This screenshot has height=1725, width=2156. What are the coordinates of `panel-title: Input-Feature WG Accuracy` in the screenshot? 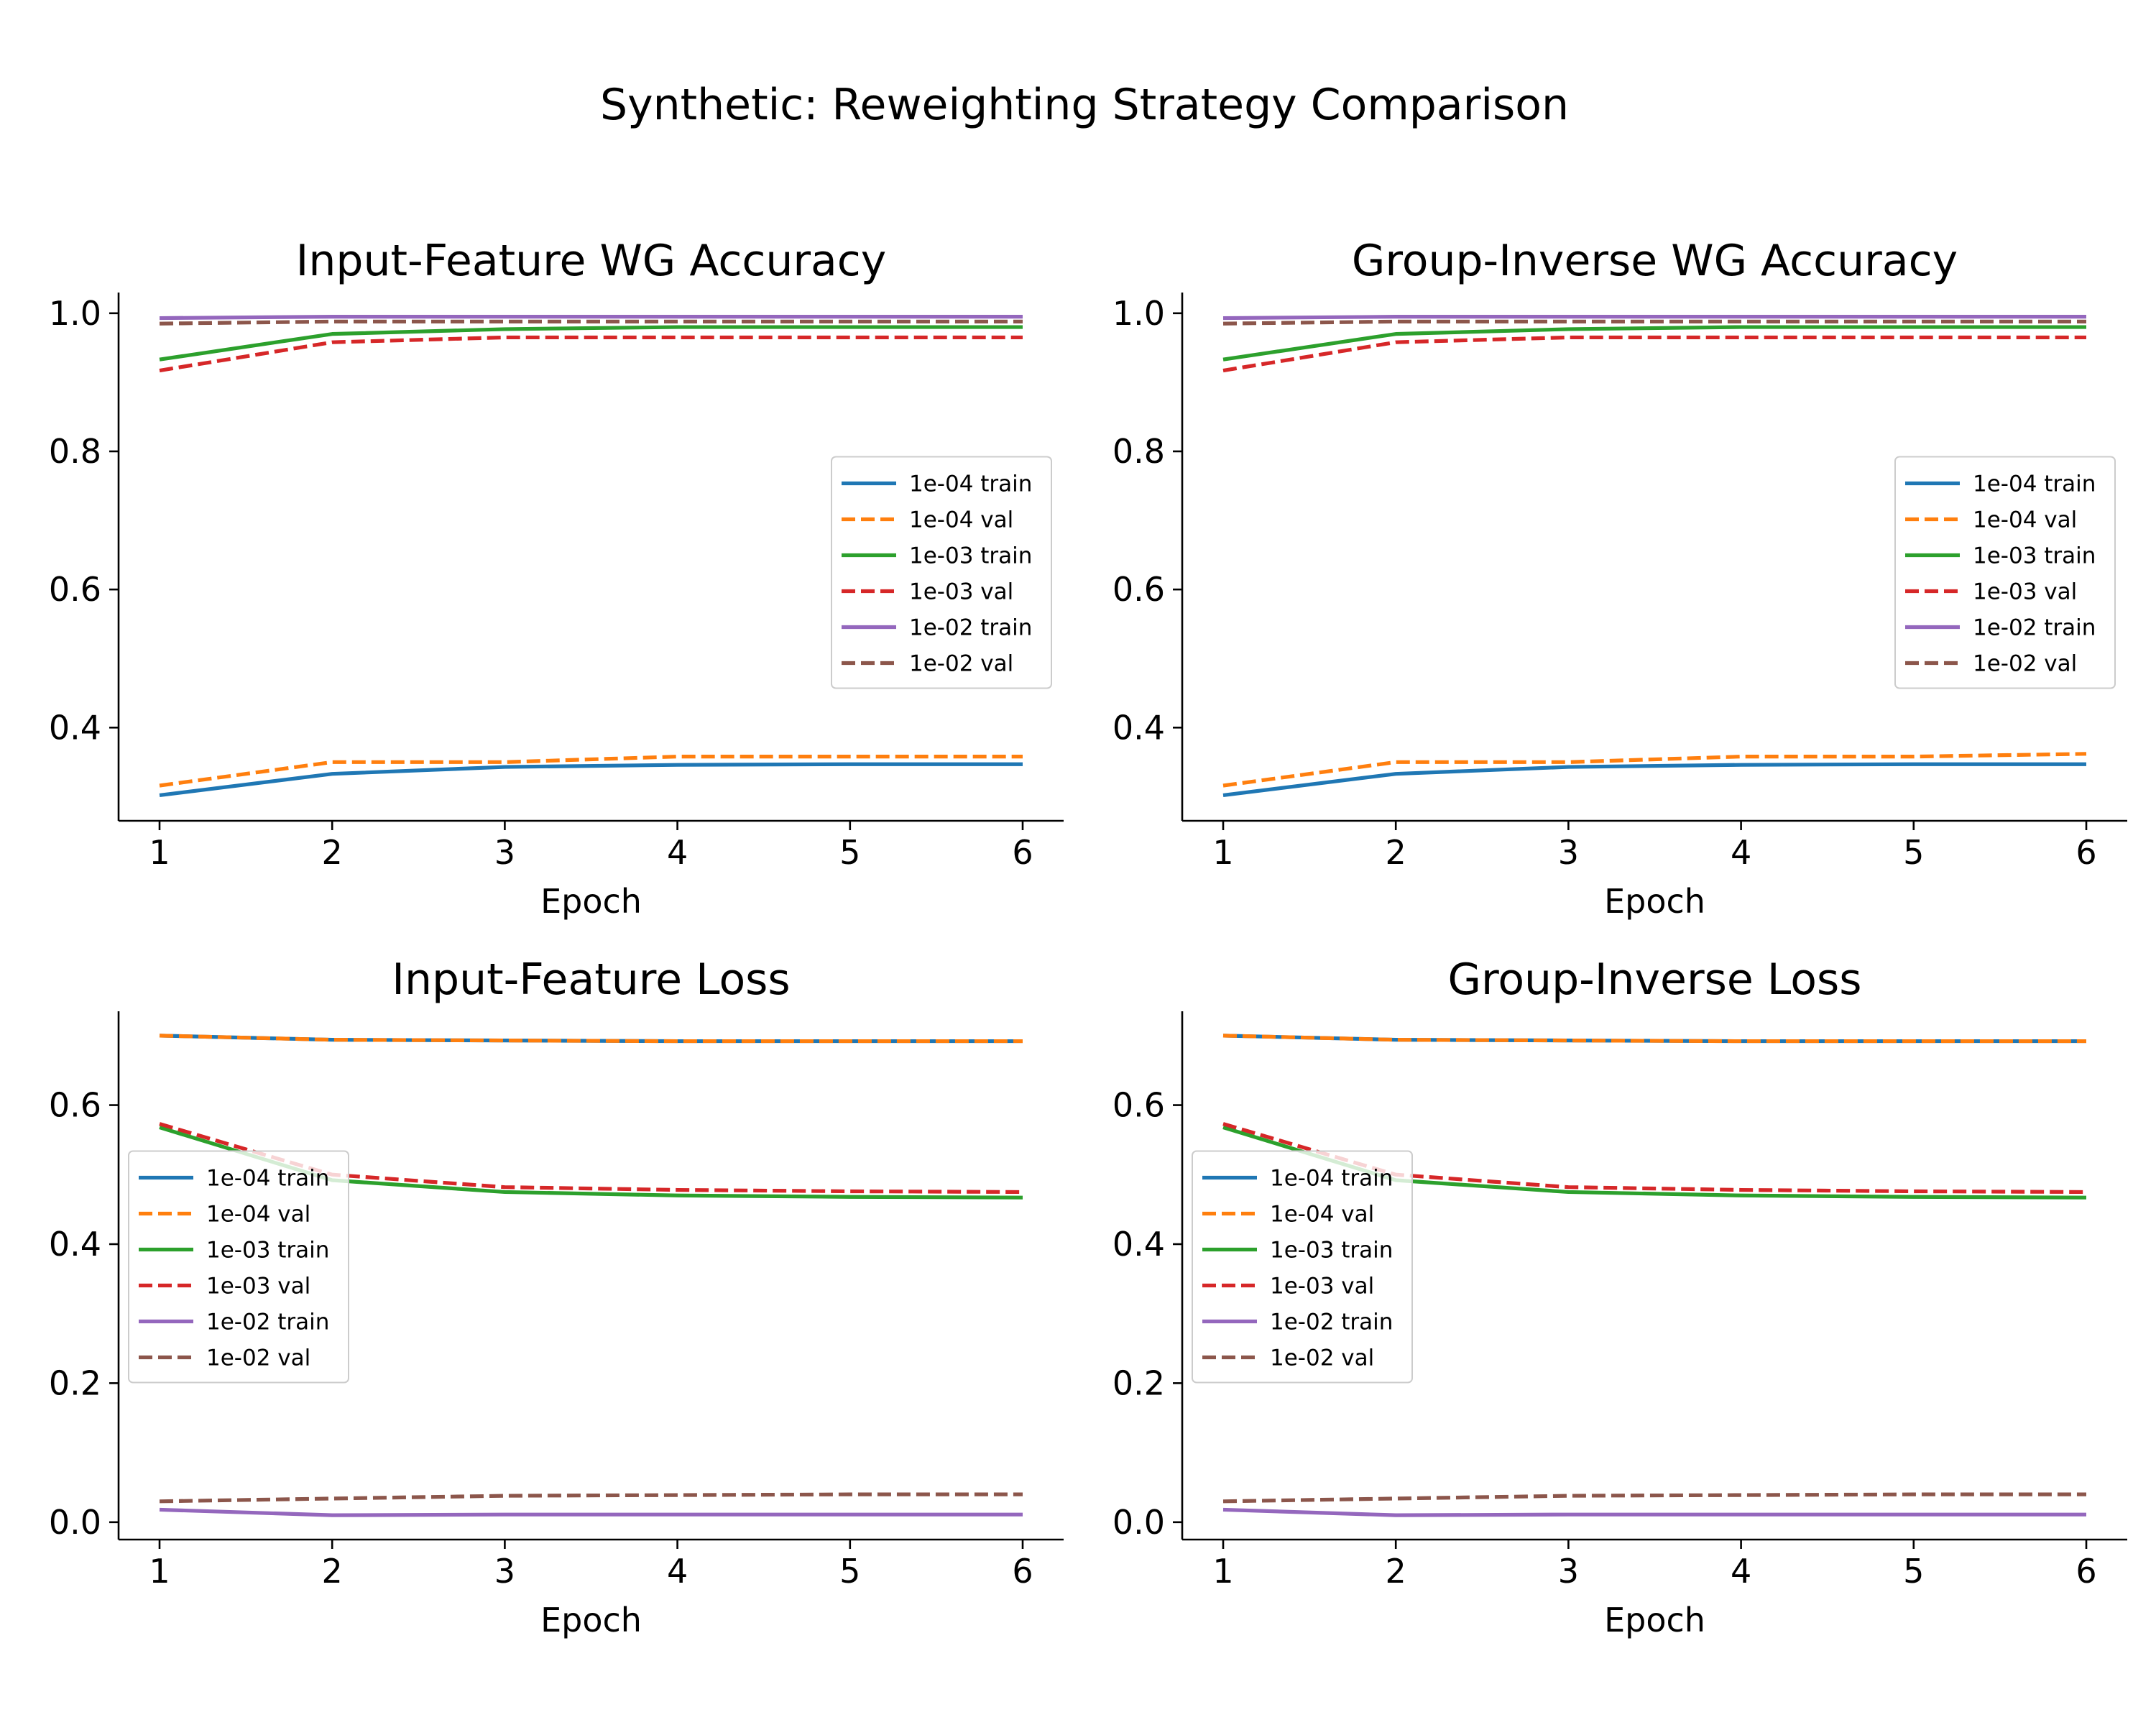 It's located at (591, 261).